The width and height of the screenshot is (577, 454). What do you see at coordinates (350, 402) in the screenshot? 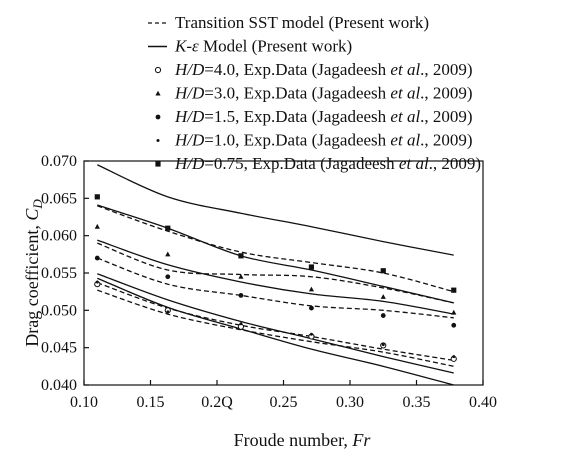
I see `x-tick-label: 0.30` at bounding box center [350, 402].